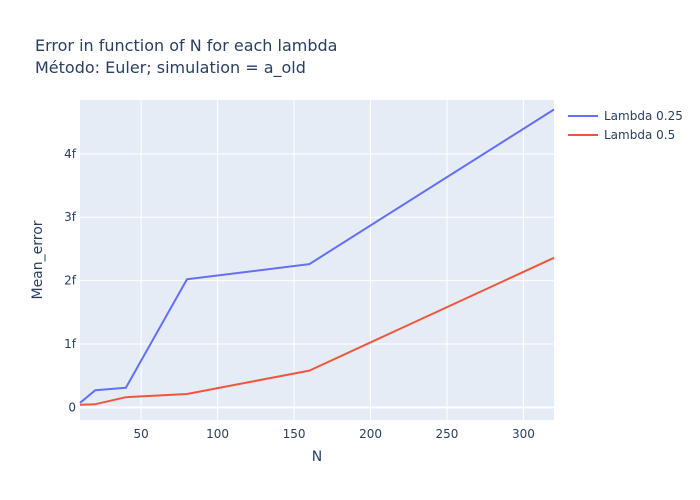  Describe the element at coordinates (447, 434) in the screenshot. I see `x-tick-label: 250` at that location.